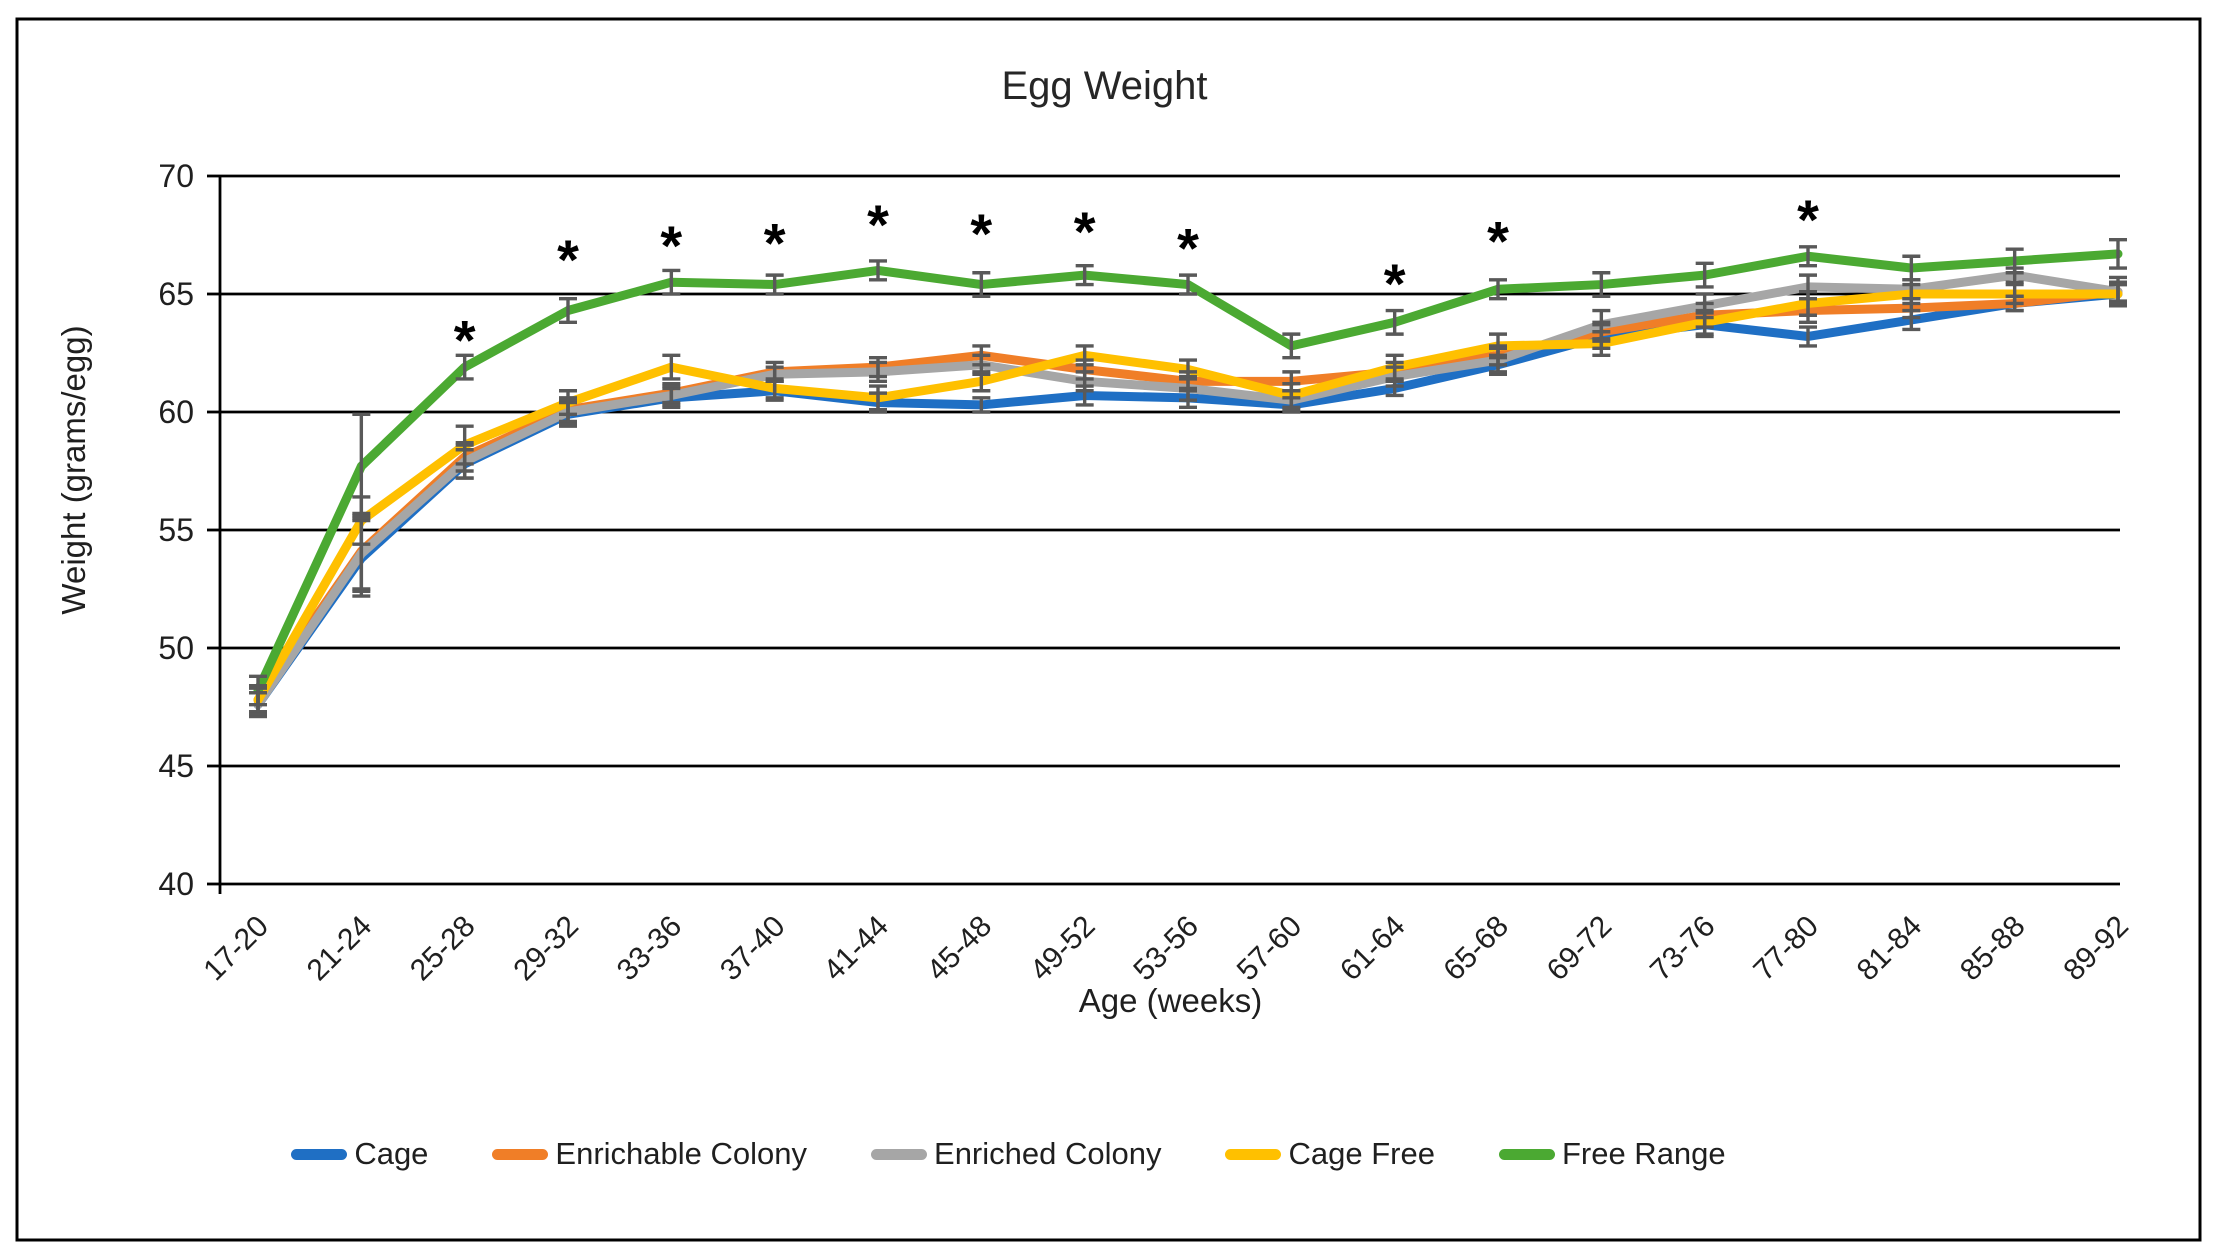  Describe the element at coordinates (753, 949) in the screenshot. I see `x-tick-label: 37-40` at that location.